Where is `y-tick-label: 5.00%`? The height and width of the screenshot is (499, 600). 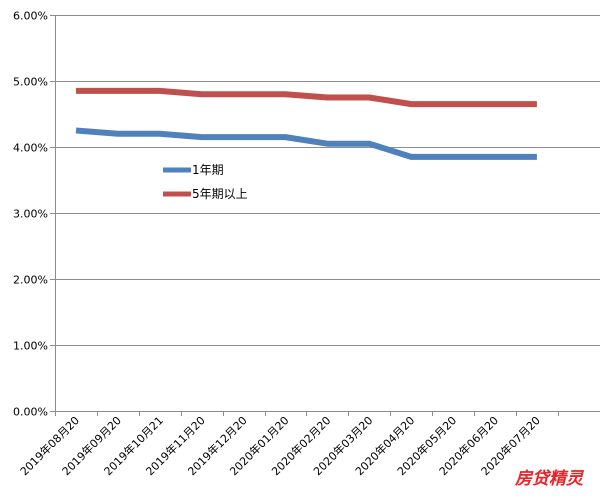 y-tick-label: 5.00% is located at coordinates (30, 82).